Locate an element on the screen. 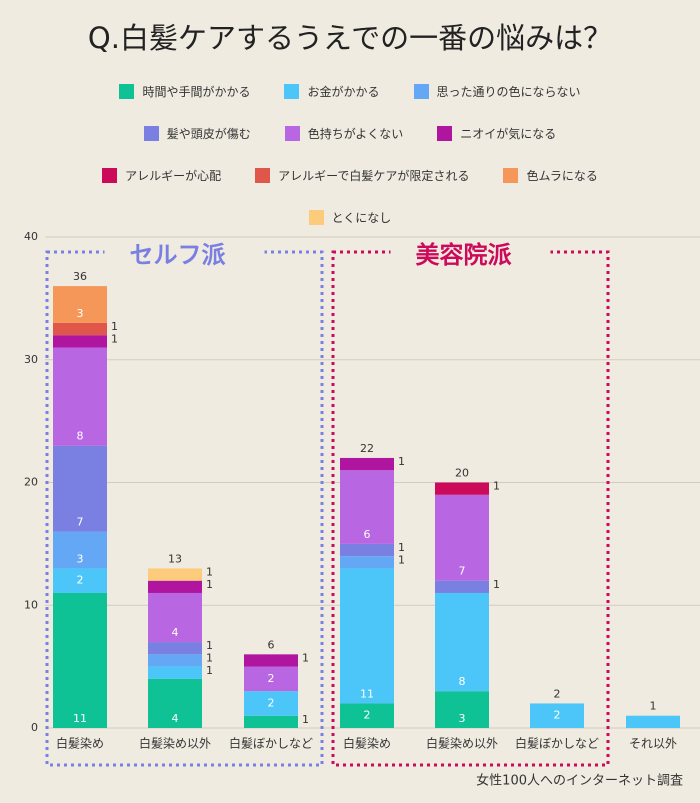 This screenshot has height=803, width=700. legend-row: 髪や頭皮が傷む 色持ちがよくない ニオイが気になる is located at coordinates (350, 133).